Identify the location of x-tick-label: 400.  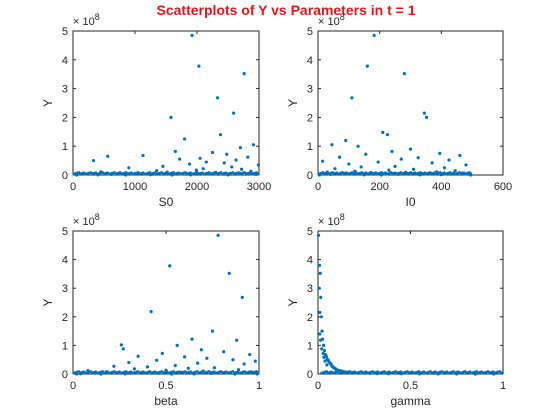
(441, 187).